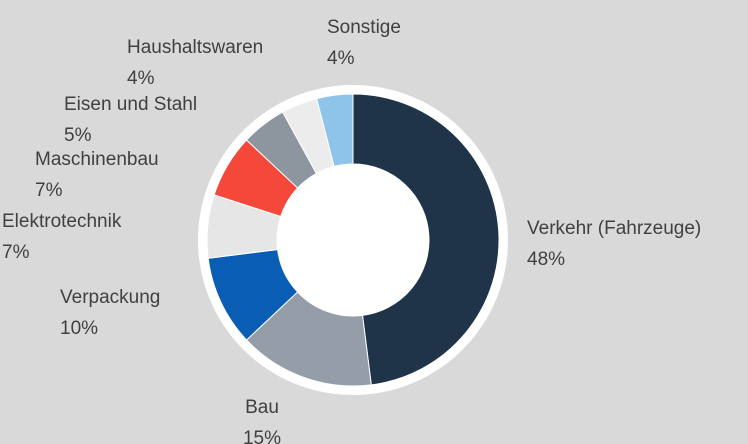 This screenshot has width=748, height=444. I want to click on slice-value-label: 5%, so click(78, 135).